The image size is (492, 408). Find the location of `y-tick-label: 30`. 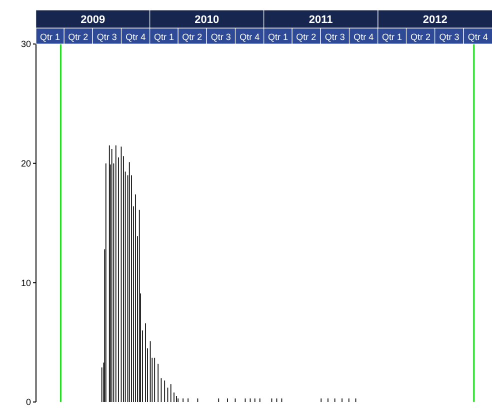

y-tick-label: 30 is located at coordinates (25, 44).